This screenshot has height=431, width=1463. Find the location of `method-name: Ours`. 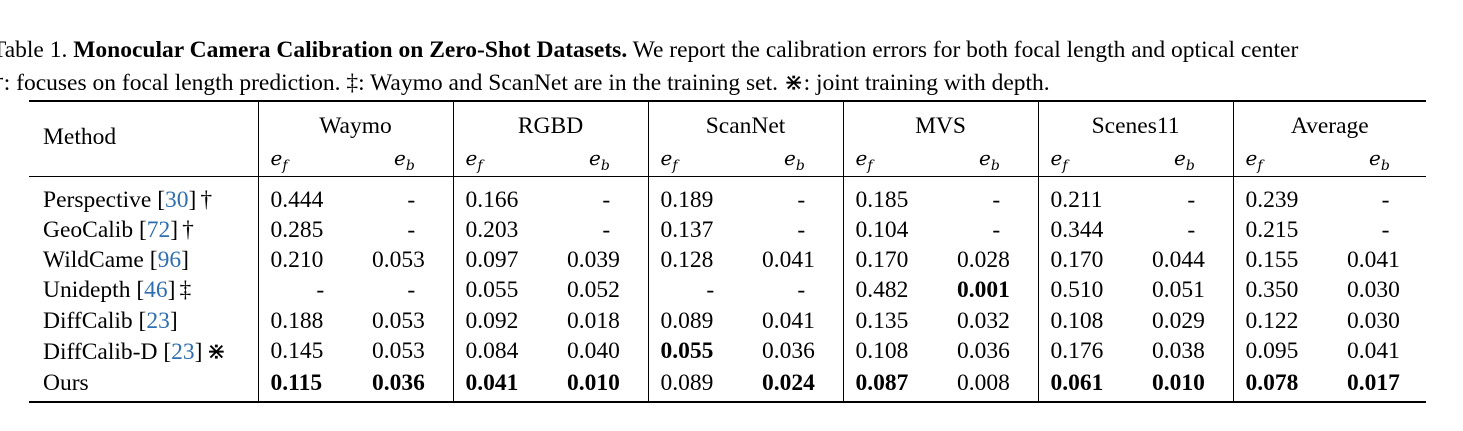

method-name: Ours is located at coordinates (66, 383).